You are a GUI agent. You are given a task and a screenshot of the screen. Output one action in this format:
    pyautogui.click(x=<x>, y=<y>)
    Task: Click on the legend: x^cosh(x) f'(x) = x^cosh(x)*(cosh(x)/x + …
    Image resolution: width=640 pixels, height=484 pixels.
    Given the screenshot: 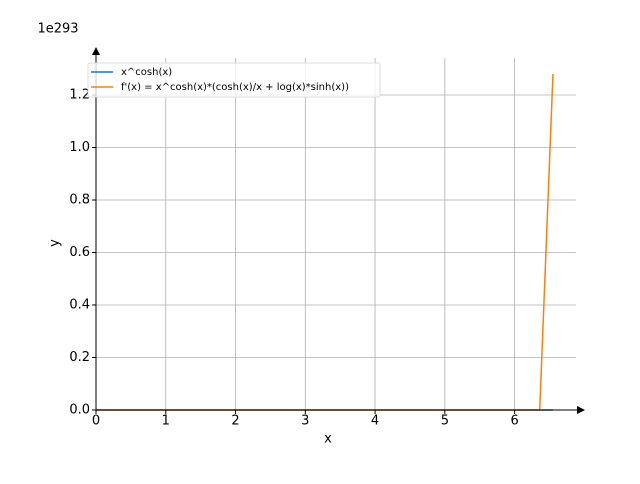 What is the action you would take?
    pyautogui.click(x=234, y=80)
    